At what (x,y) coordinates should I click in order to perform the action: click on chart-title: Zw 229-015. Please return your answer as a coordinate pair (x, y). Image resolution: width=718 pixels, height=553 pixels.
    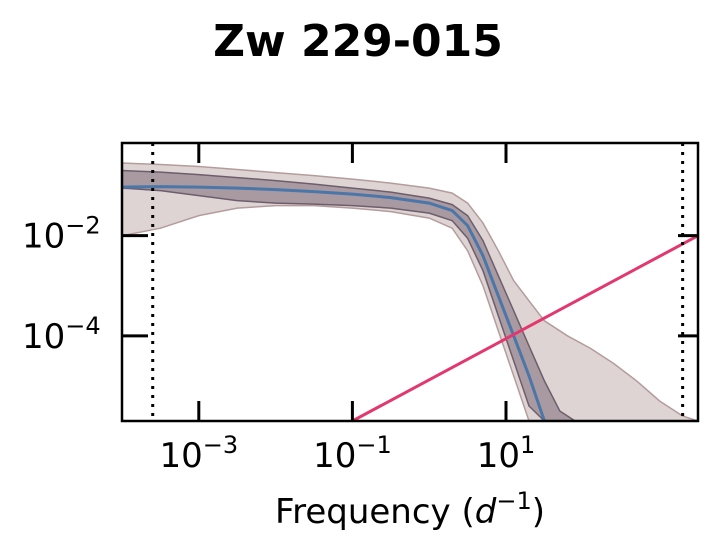
    Looking at the image, I should click on (358, 41).